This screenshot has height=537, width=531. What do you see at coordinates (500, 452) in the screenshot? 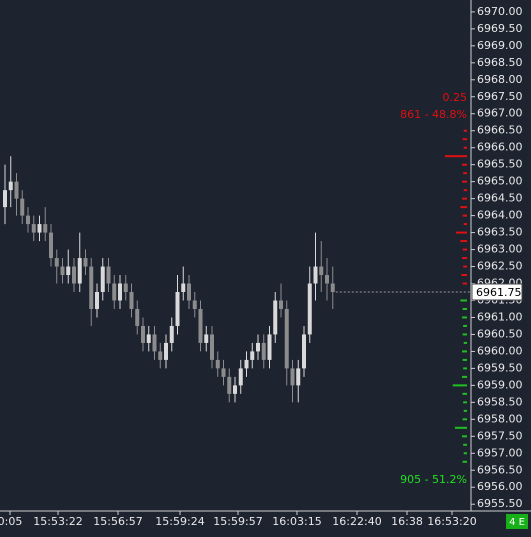
I see `y-tick-label: 6957.00` at bounding box center [500, 452].